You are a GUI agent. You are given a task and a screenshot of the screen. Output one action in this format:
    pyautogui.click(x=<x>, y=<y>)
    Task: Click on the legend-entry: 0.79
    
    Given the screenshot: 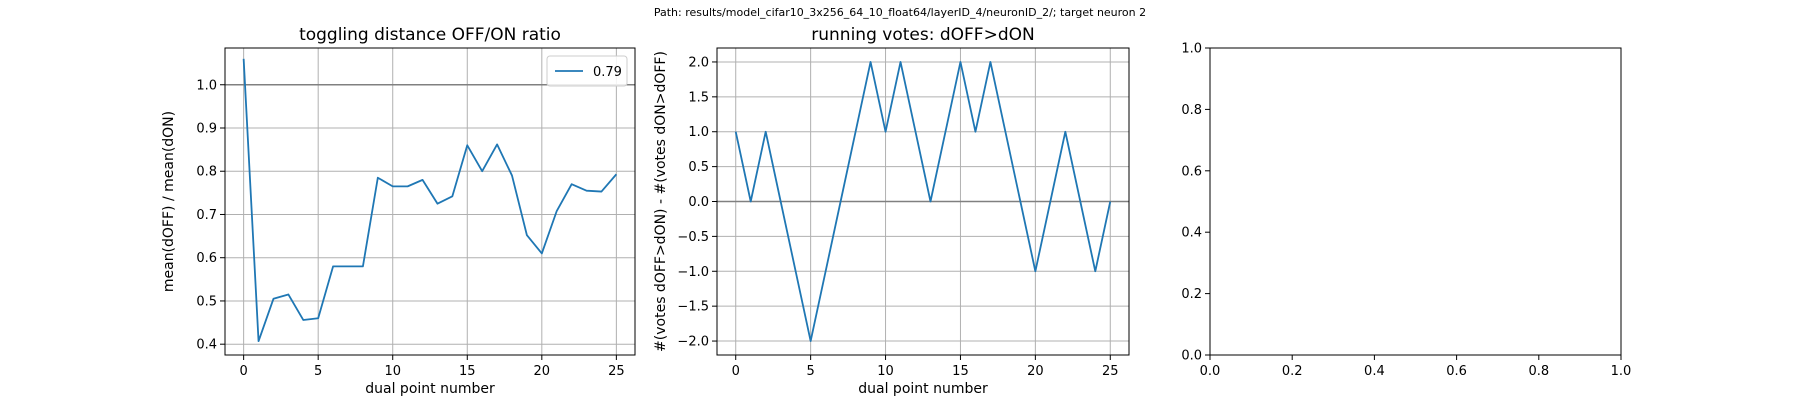 What is the action you would take?
    pyautogui.click(x=607, y=72)
    